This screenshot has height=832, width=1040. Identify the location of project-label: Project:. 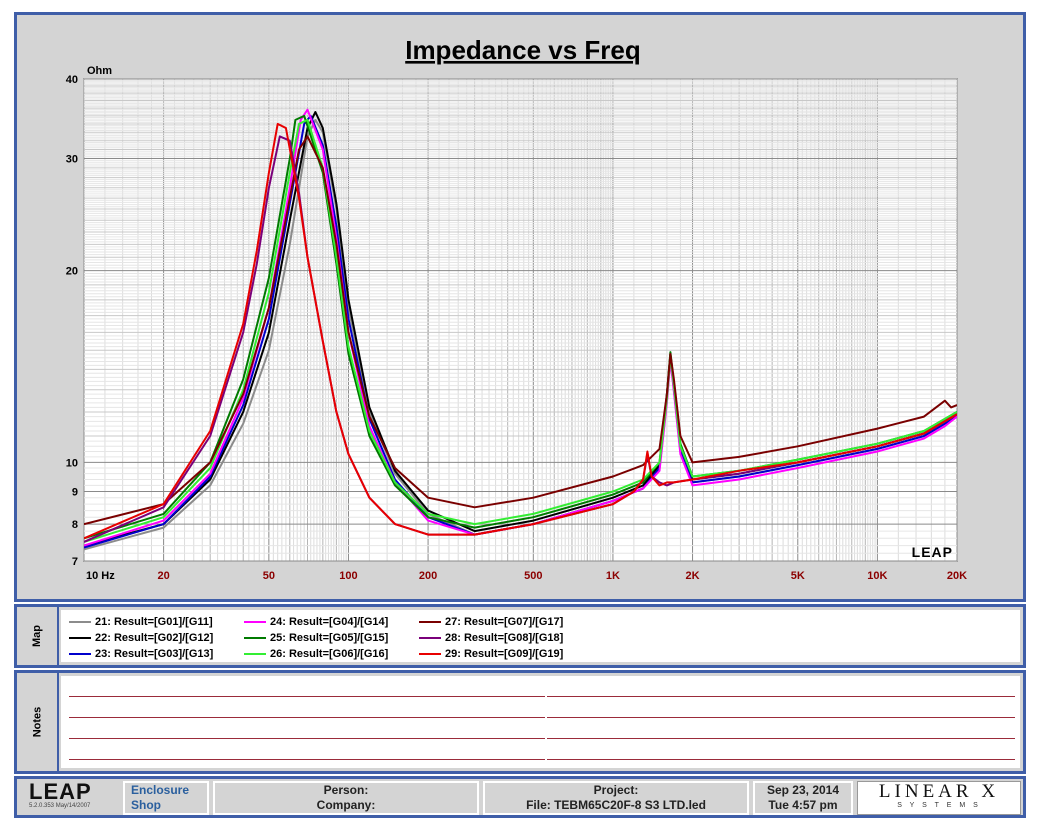
(616, 790).